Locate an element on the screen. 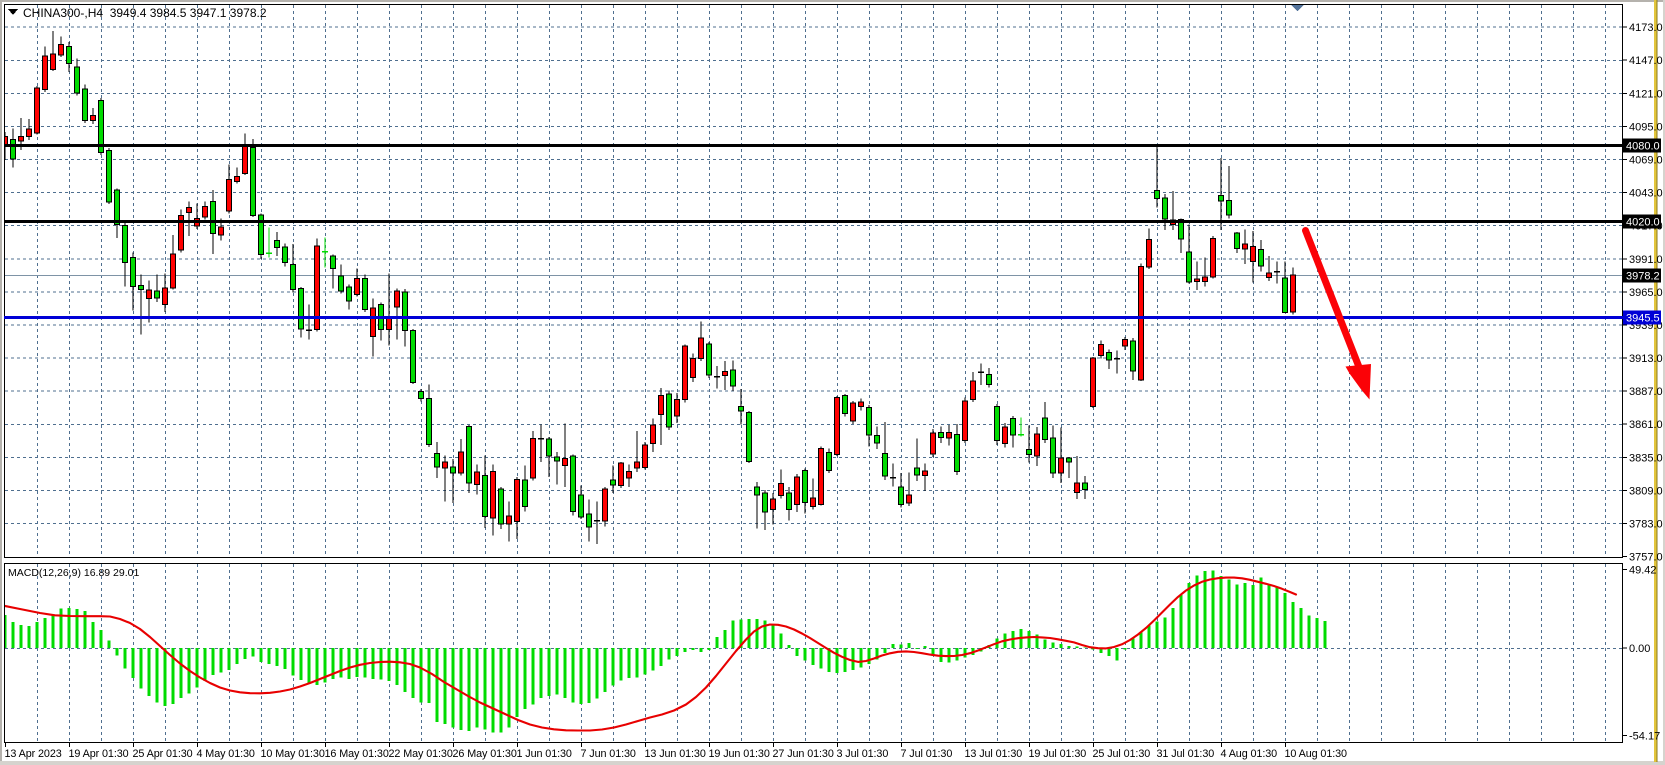  svg-text: 22 May 01:30 is located at coordinates (421, 754).